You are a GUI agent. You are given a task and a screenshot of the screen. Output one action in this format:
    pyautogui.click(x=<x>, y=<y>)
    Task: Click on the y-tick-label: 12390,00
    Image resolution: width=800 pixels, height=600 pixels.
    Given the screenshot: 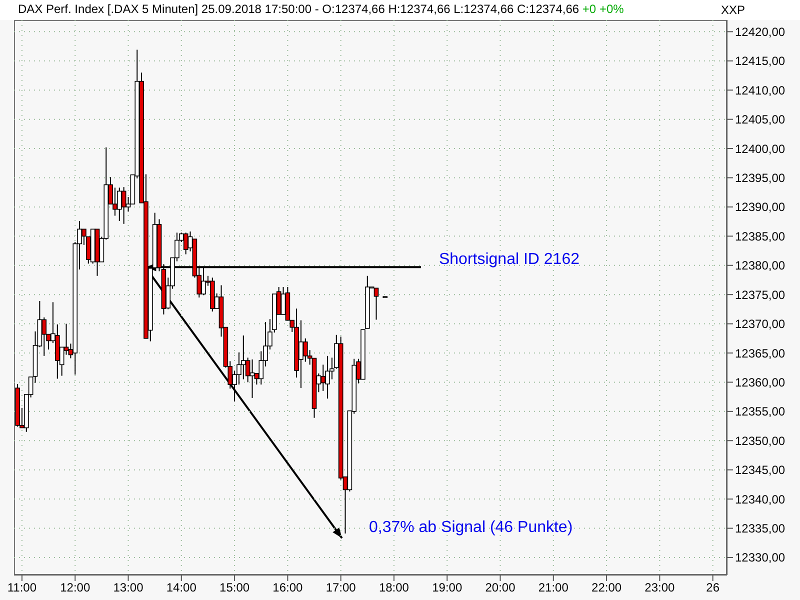 What is the action you would take?
    pyautogui.click(x=760, y=207)
    